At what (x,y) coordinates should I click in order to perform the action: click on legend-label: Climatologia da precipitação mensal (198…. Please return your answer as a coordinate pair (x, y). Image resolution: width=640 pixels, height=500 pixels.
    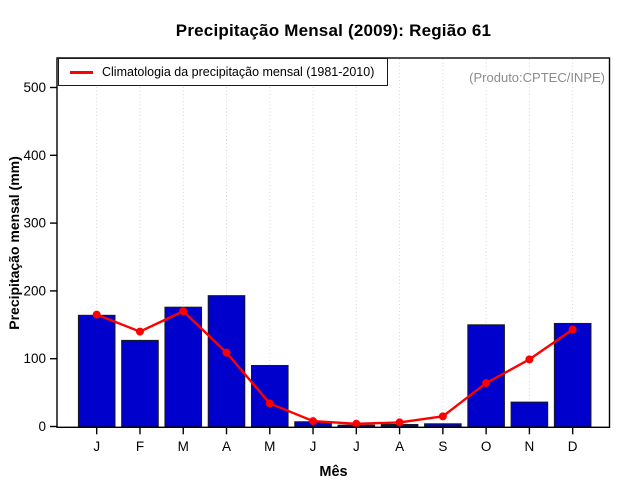
    Looking at the image, I should click on (238, 72).